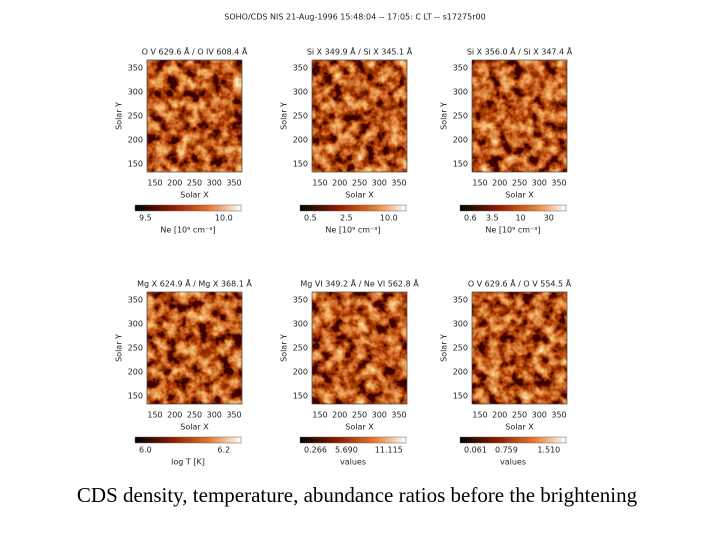 This screenshot has width=720, height=540. I want to click on colorbar-label: 9.5, so click(145, 218).